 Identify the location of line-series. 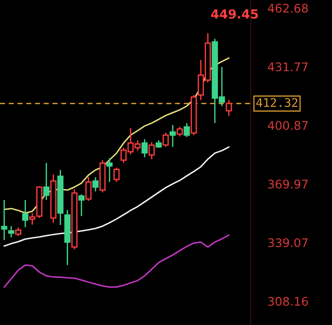
(117, 261).